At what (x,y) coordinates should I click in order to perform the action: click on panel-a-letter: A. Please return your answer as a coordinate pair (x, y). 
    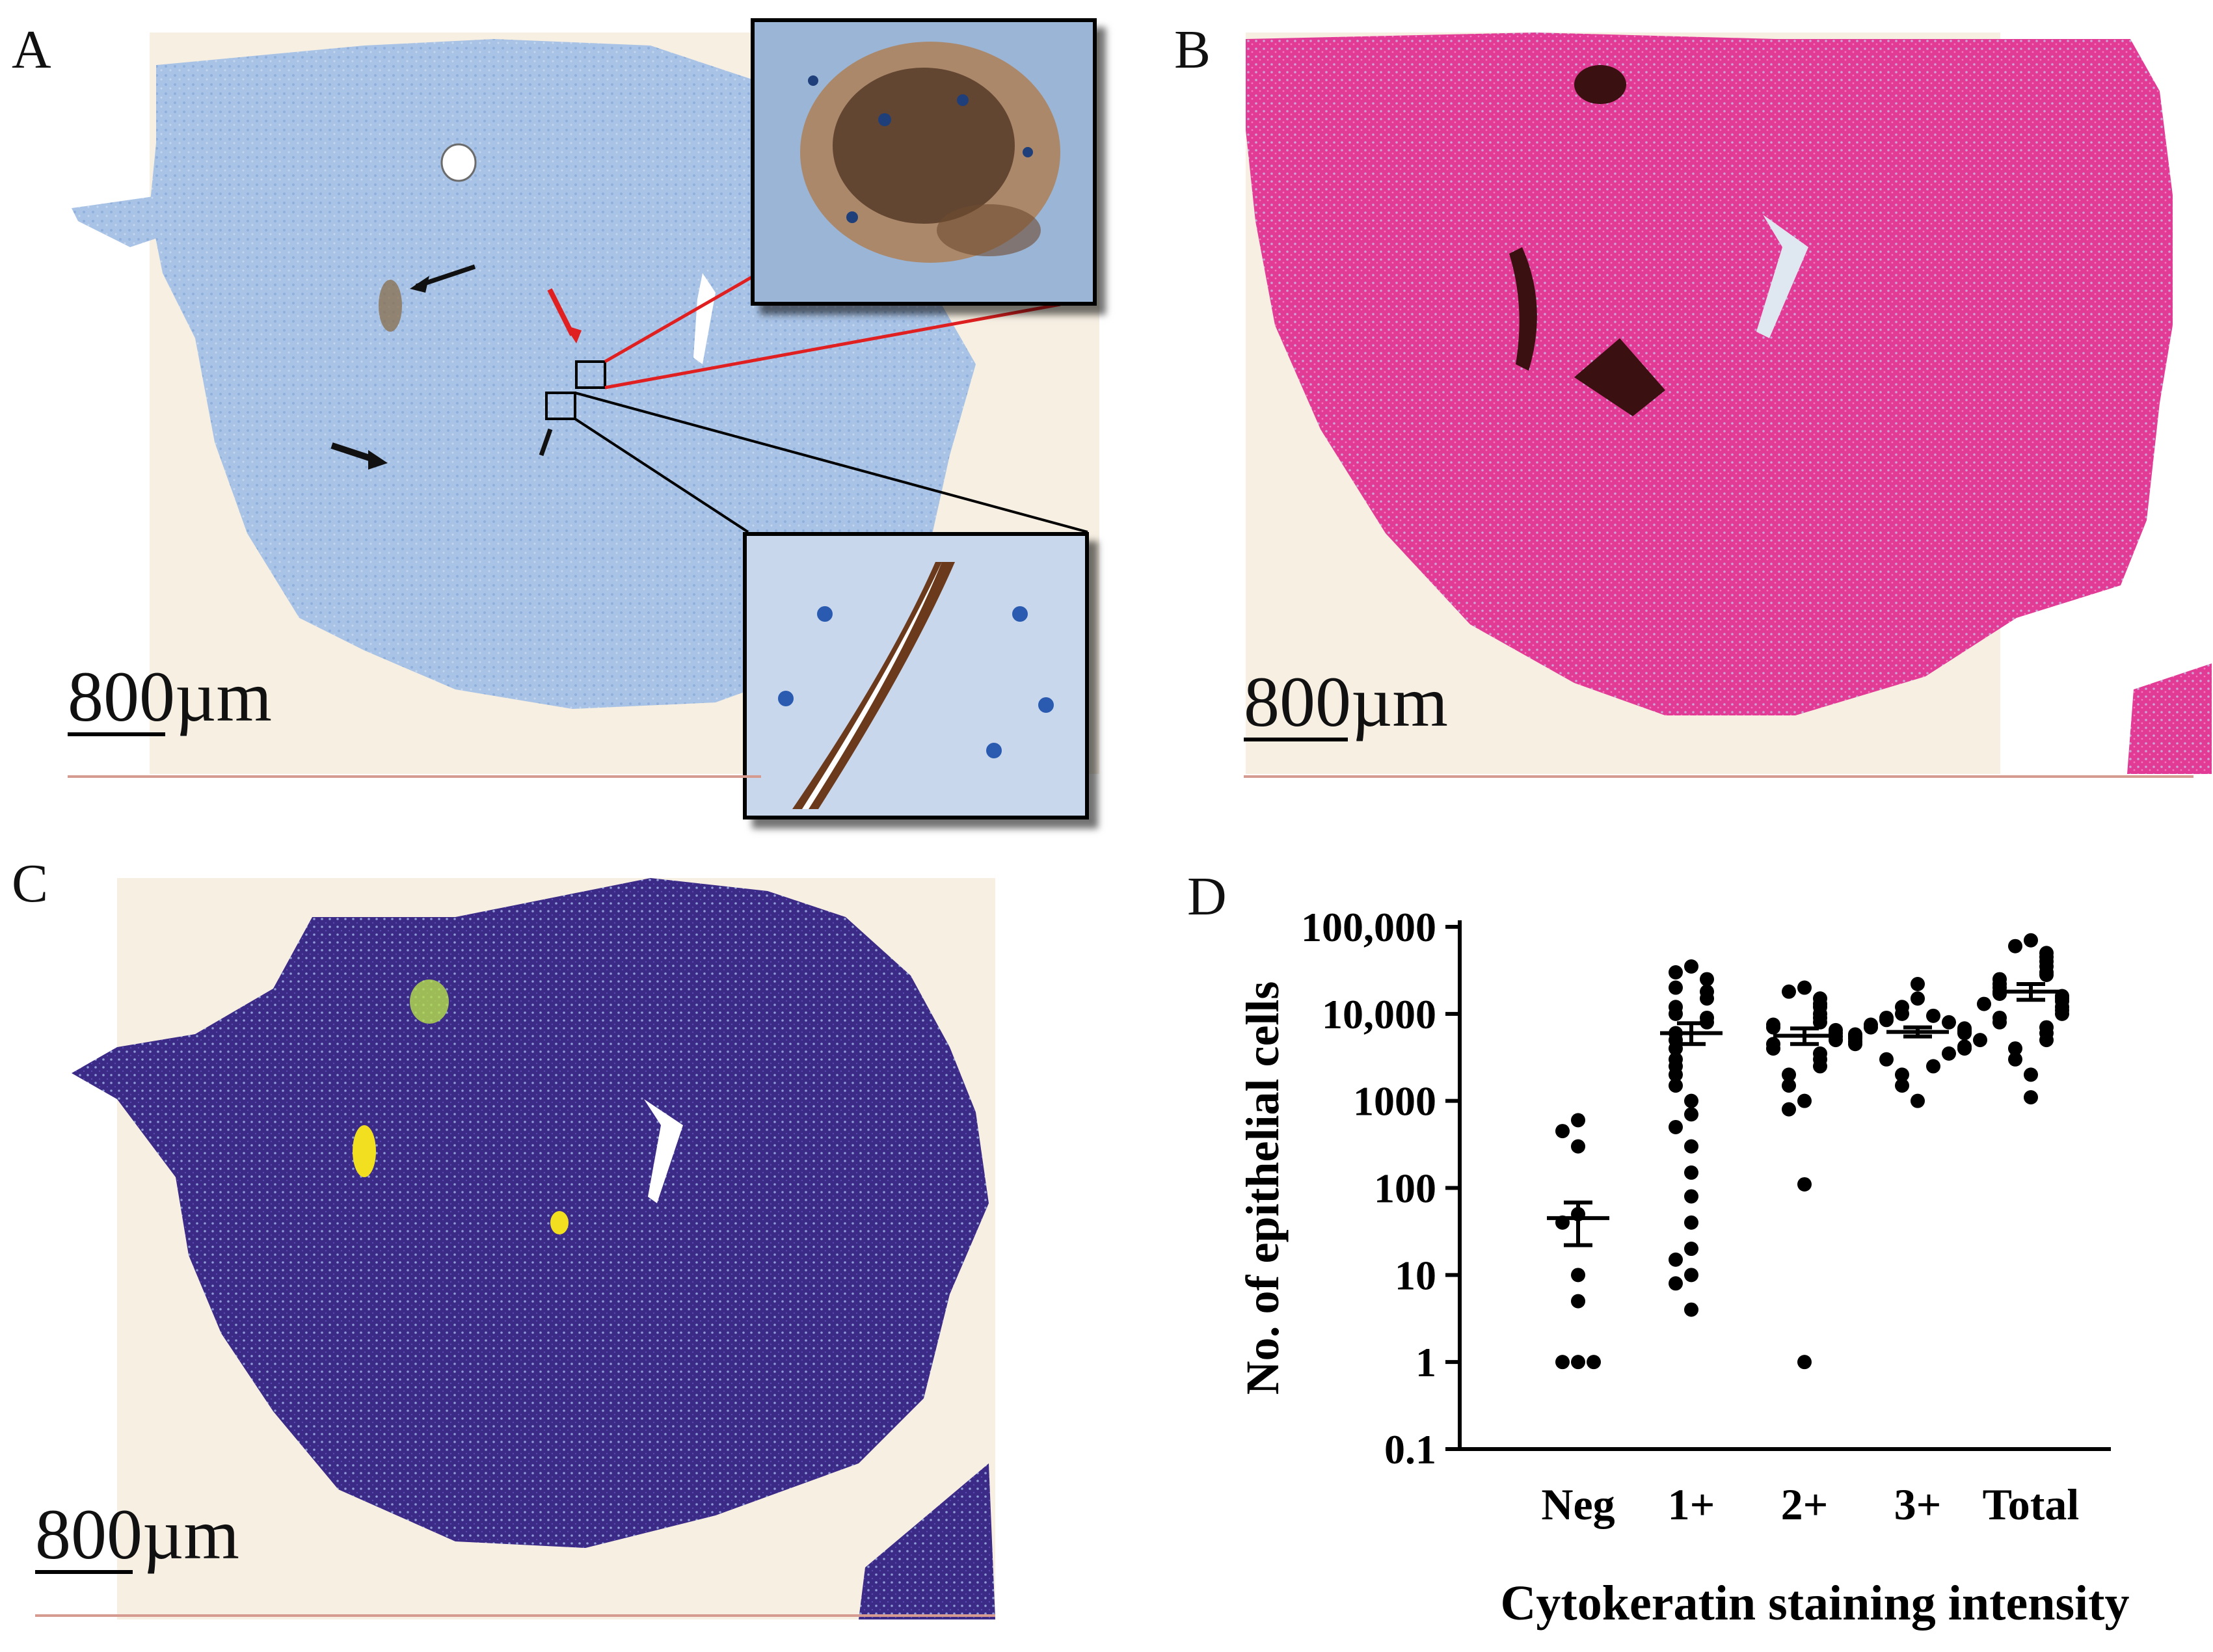
    Looking at the image, I should click on (31, 50).